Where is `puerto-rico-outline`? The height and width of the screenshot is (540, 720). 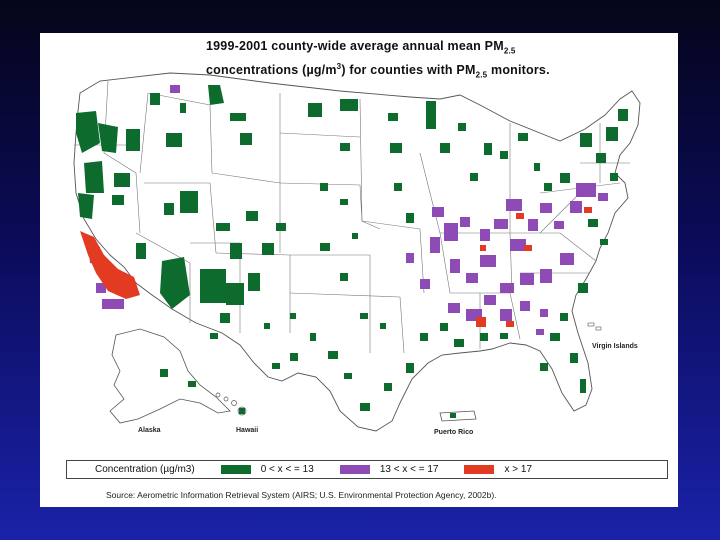 puerto-rico-outline is located at coordinates (458, 416).